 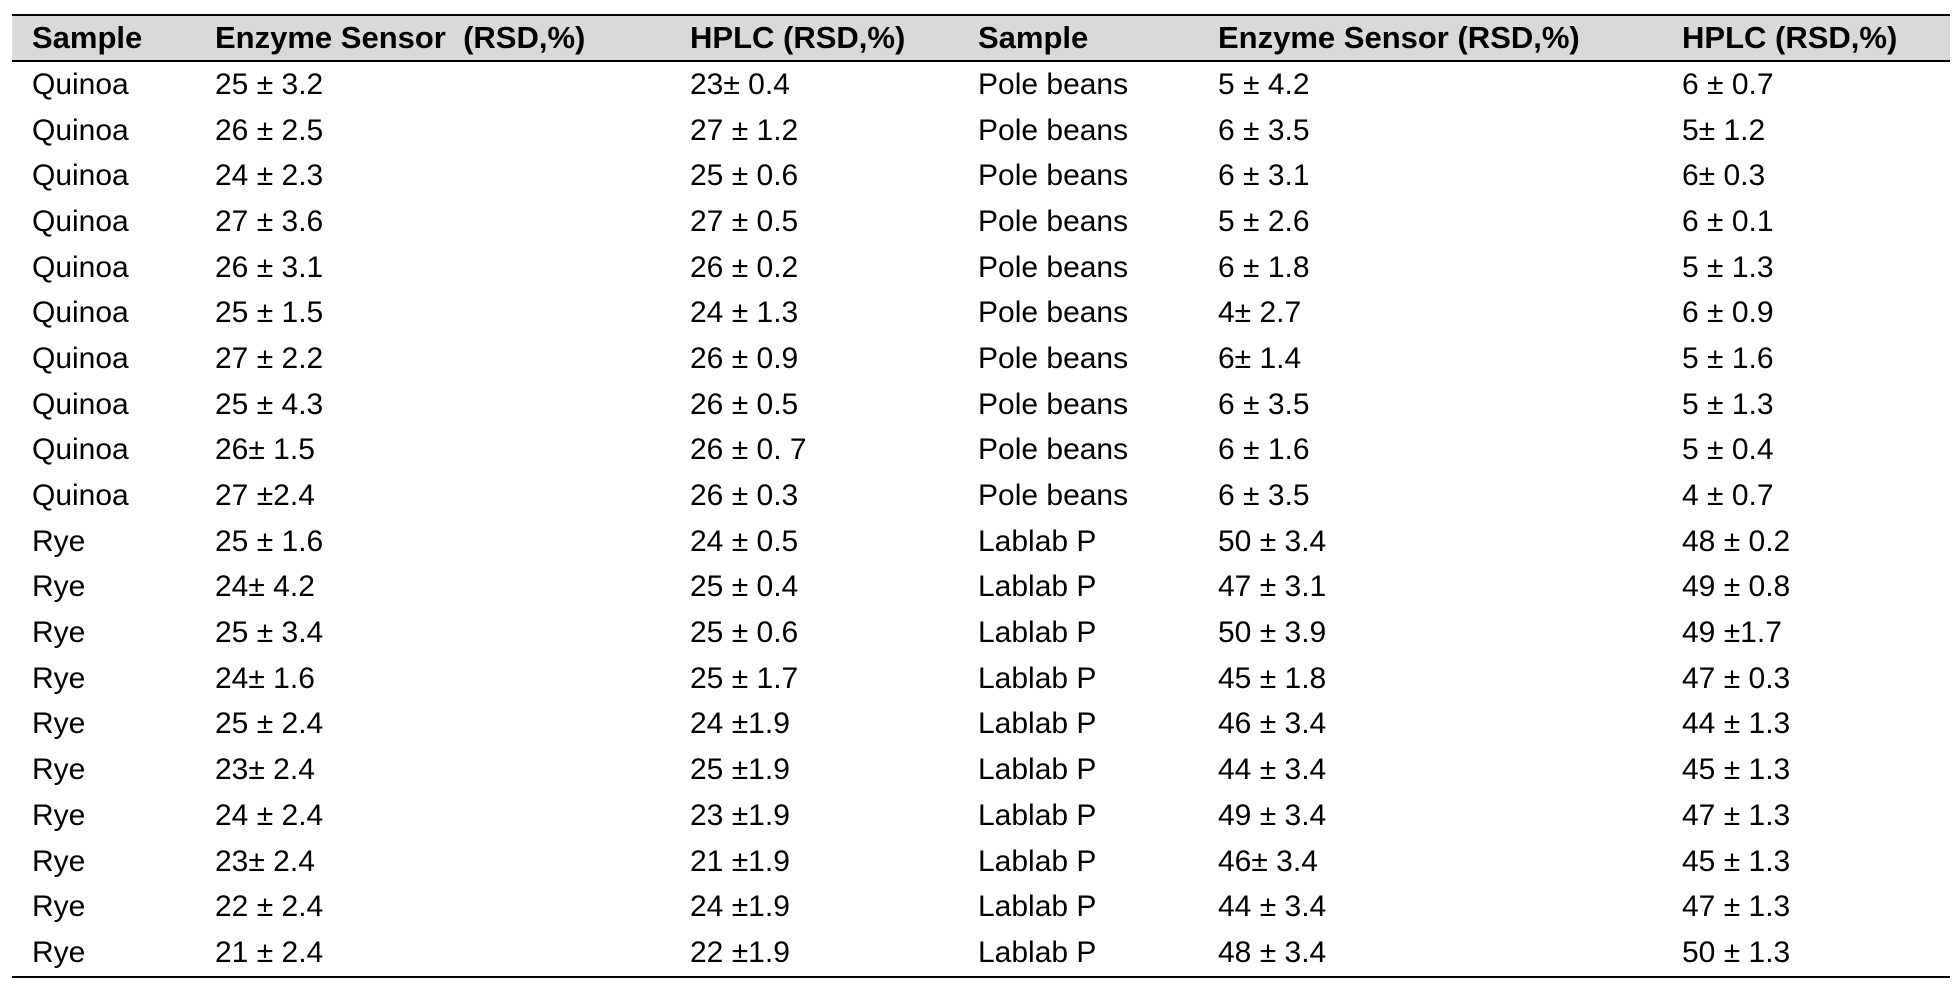 I want to click on cell-hplc-left: 26 ± 0.5, so click(x=744, y=404).